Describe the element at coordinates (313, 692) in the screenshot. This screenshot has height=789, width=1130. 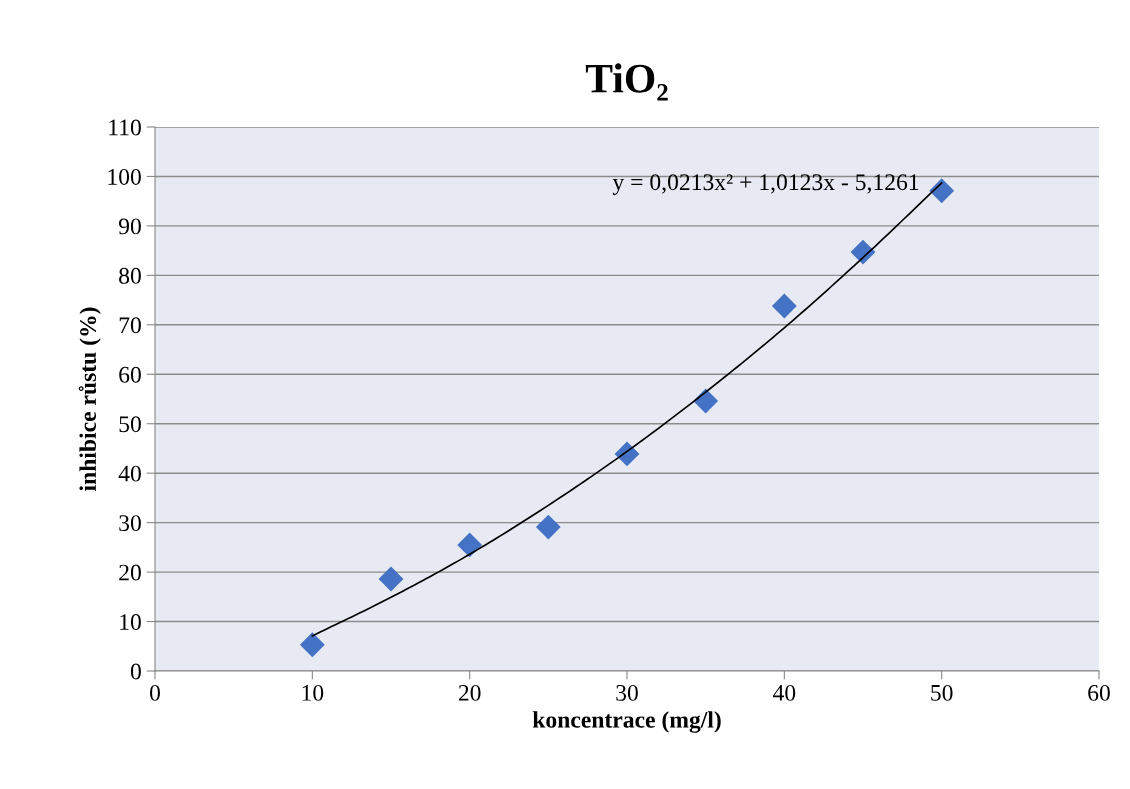
I see `x-tick-label: 10` at that location.